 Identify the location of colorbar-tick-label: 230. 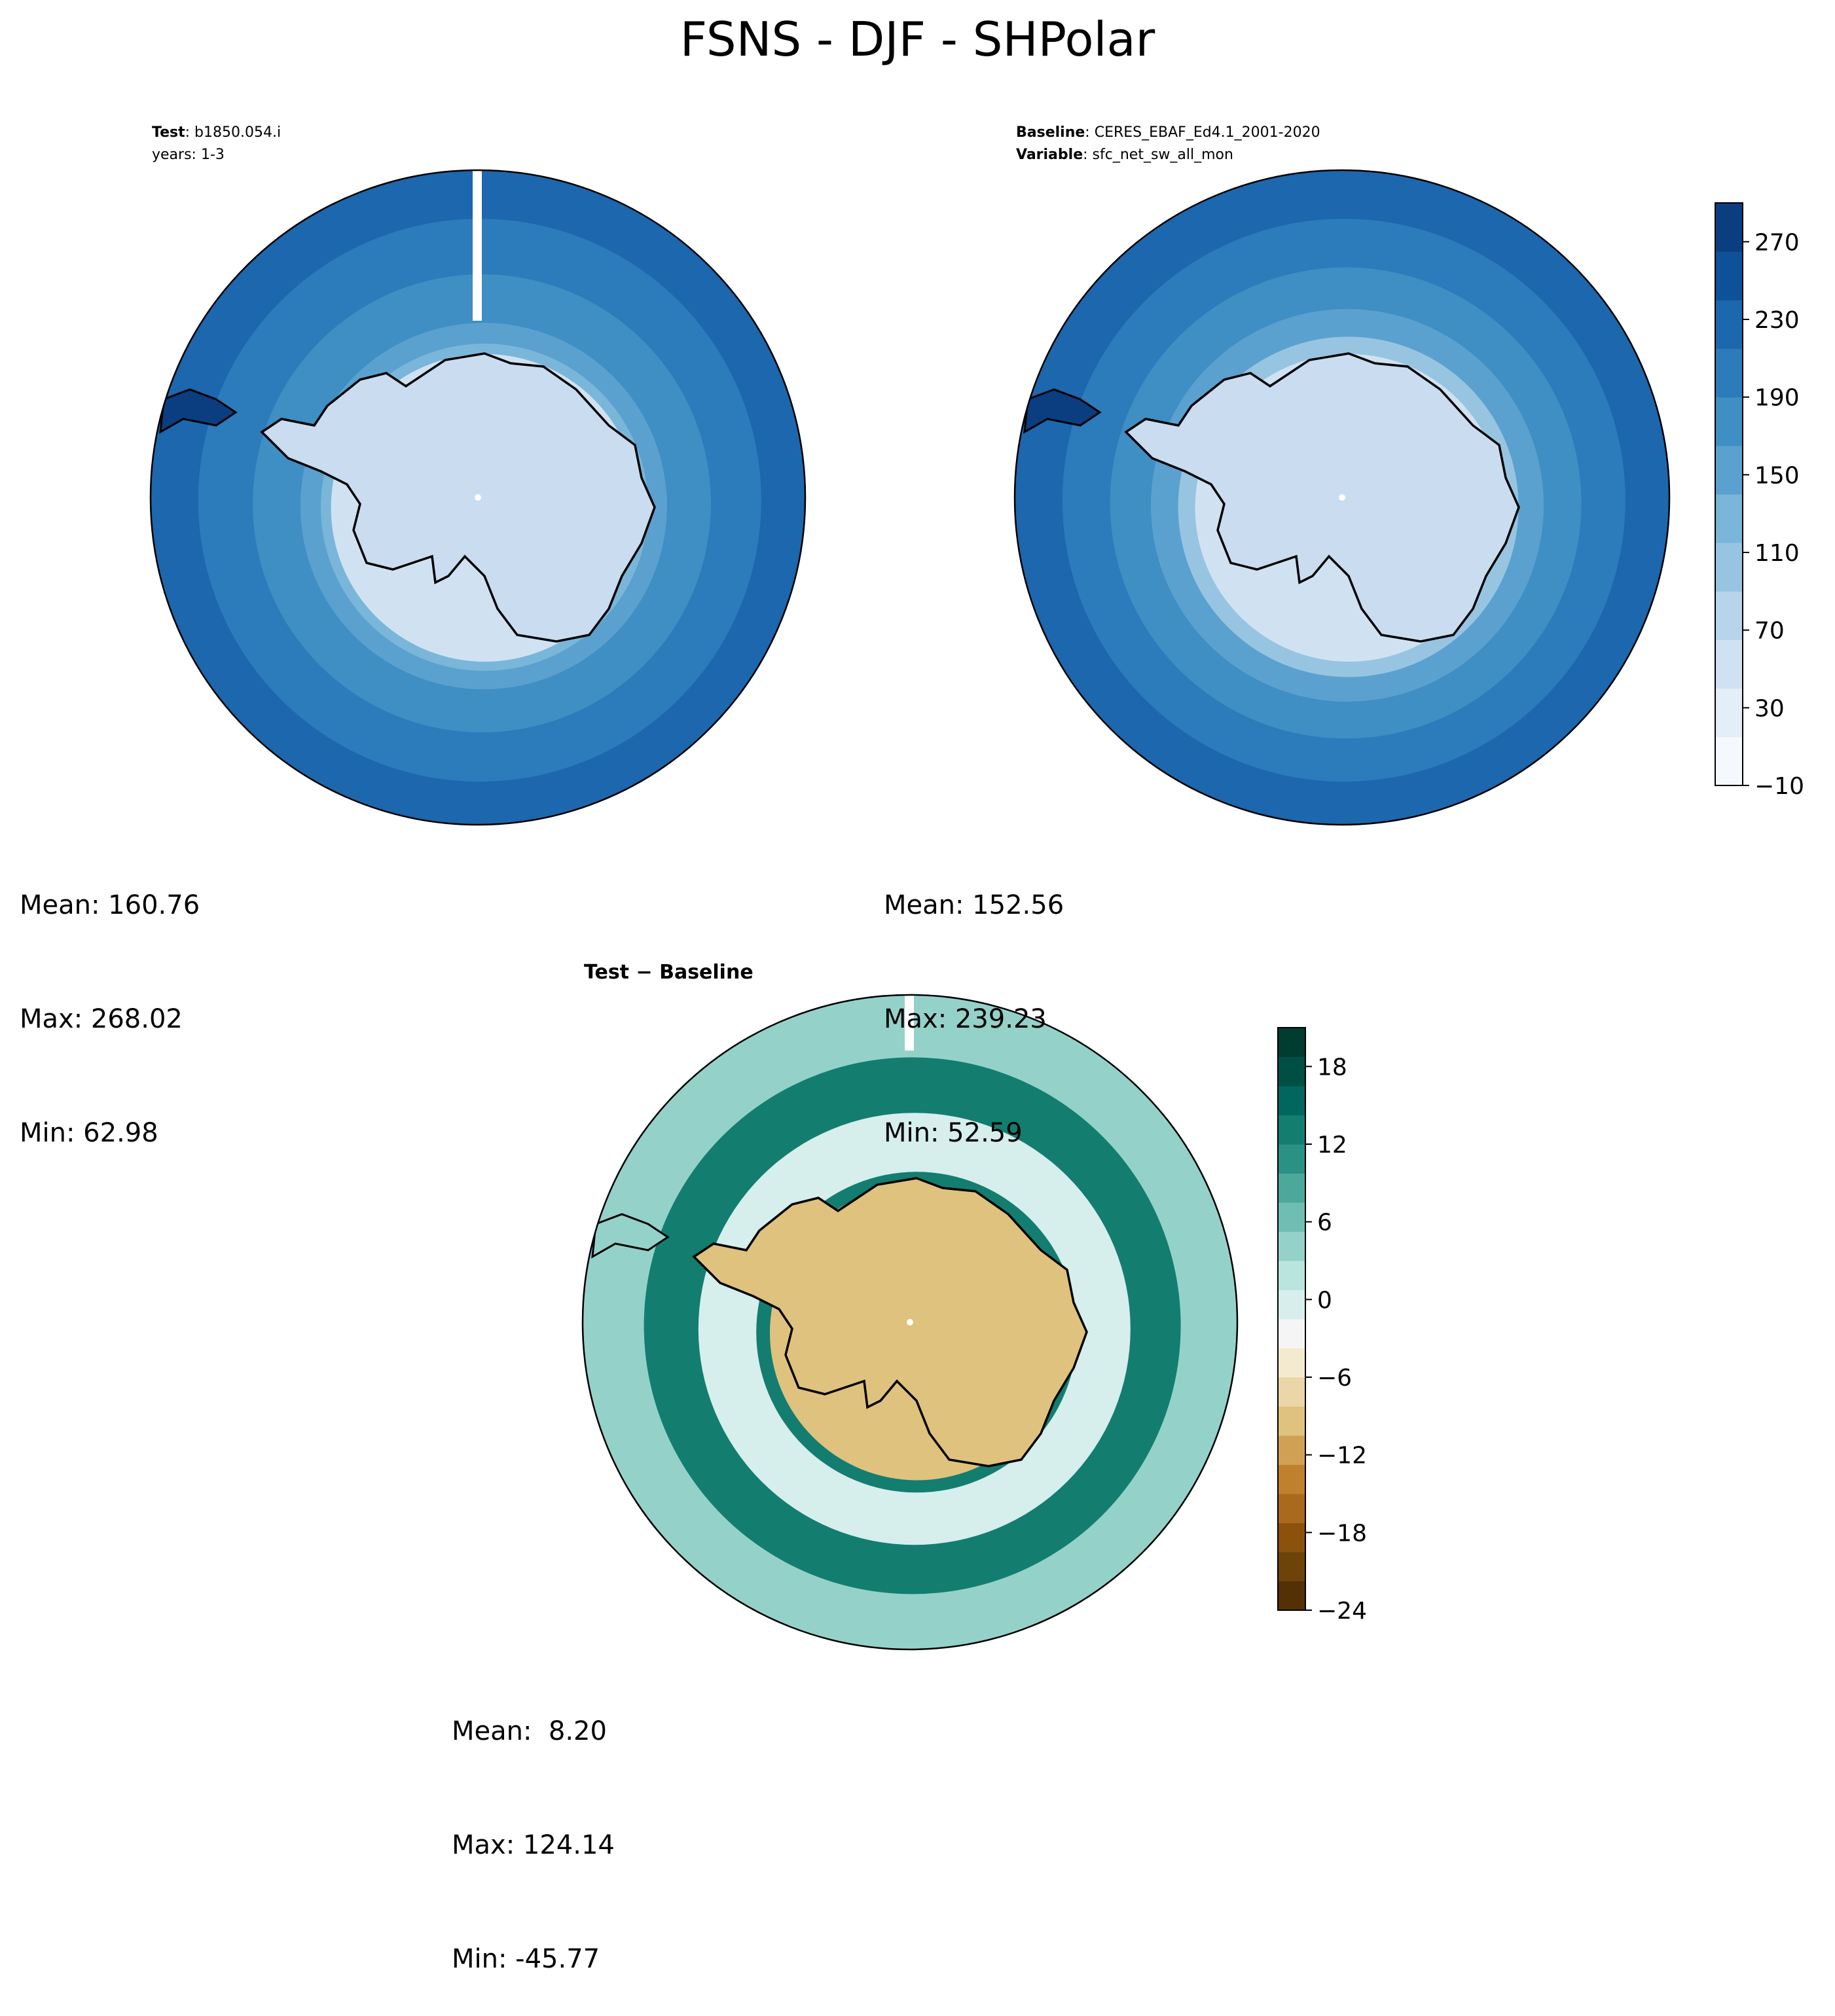
(1777, 320).